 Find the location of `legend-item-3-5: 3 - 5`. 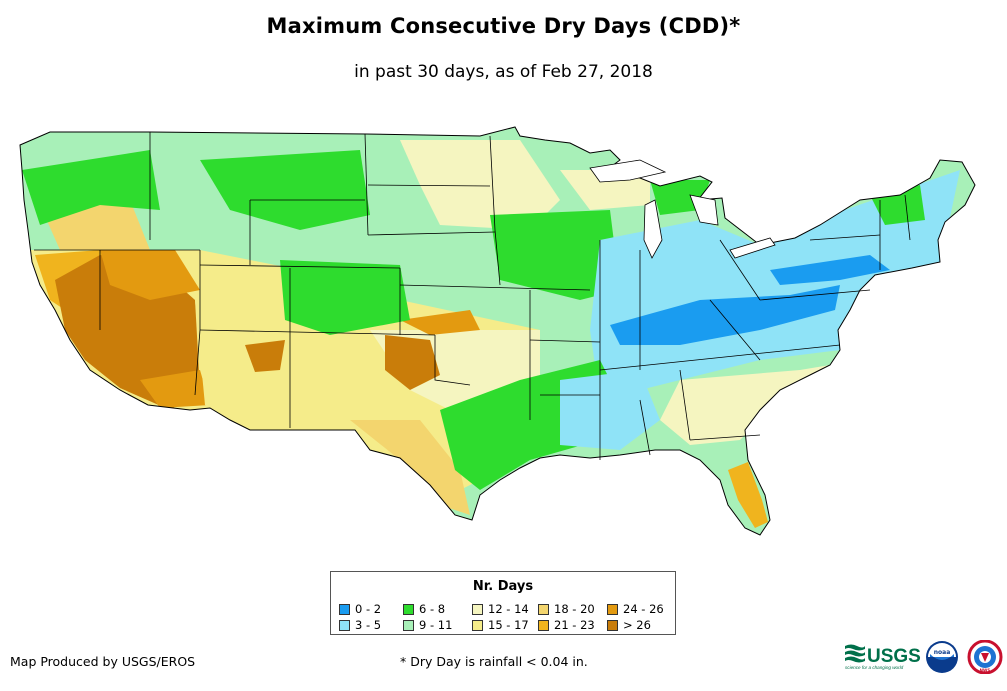

legend-item-3-5: 3 - 5 is located at coordinates (360, 625).